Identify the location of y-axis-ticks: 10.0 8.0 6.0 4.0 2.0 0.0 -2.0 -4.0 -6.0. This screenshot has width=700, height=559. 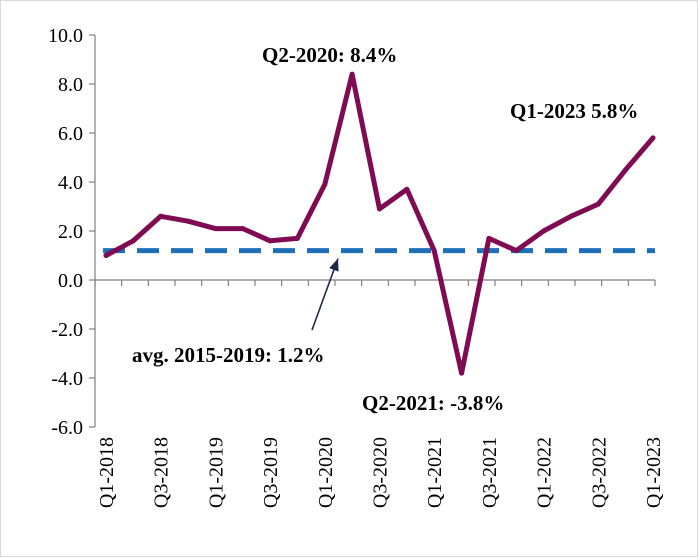
(71, 232).